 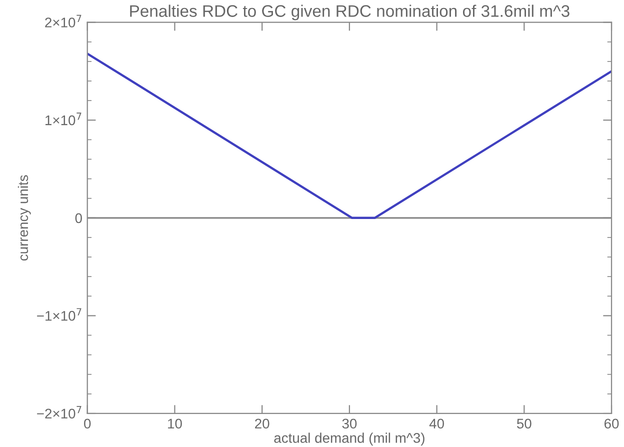 I want to click on x-tick-label: 50, so click(x=524, y=423).